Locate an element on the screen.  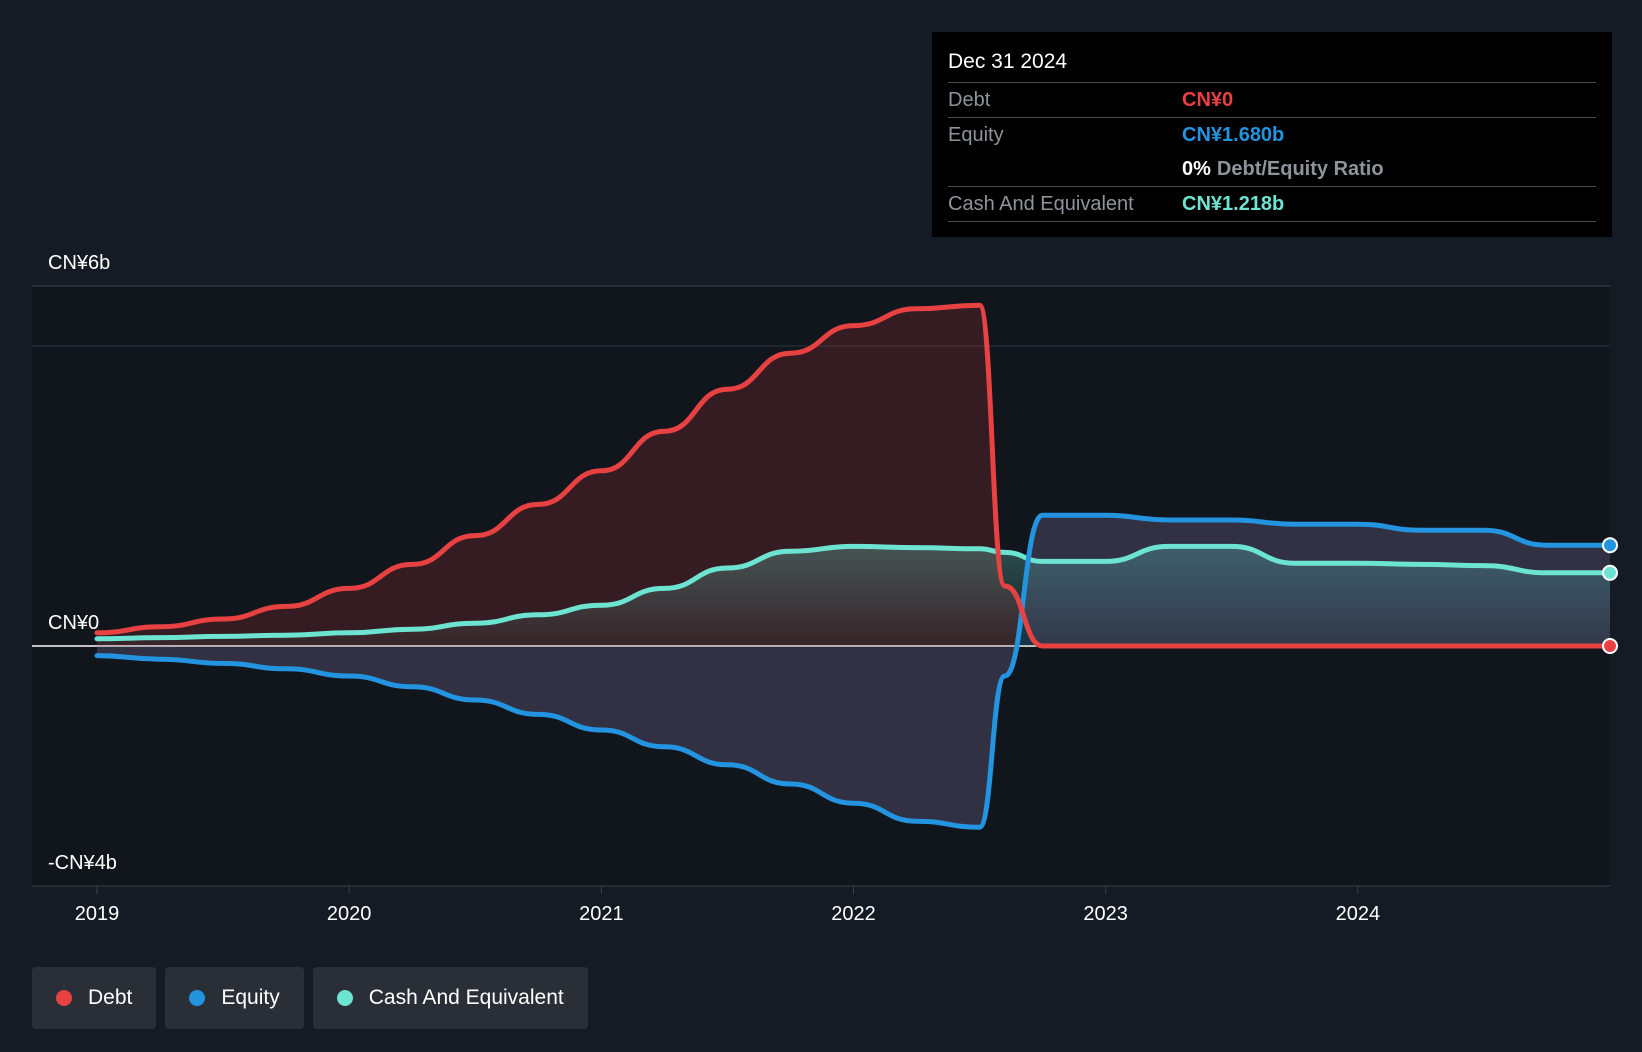
cash-end-marker is located at coordinates (1610, 572).